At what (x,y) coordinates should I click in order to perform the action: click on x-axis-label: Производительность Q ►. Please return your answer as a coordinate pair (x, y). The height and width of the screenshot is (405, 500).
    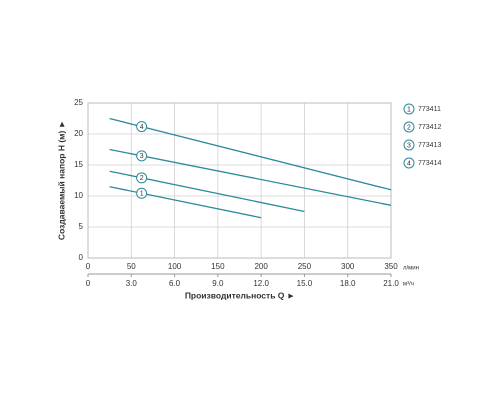
    Looking at the image, I should click on (240, 295).